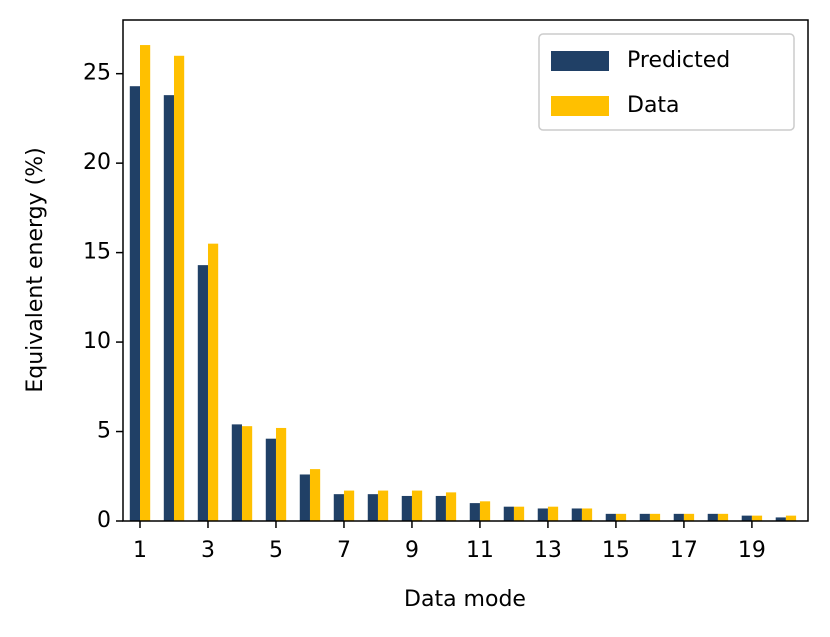  What do you see at coordinates (752, 550) in the screenshot?
I see `x-tick-label: 19` at bounding box center [752, 550].